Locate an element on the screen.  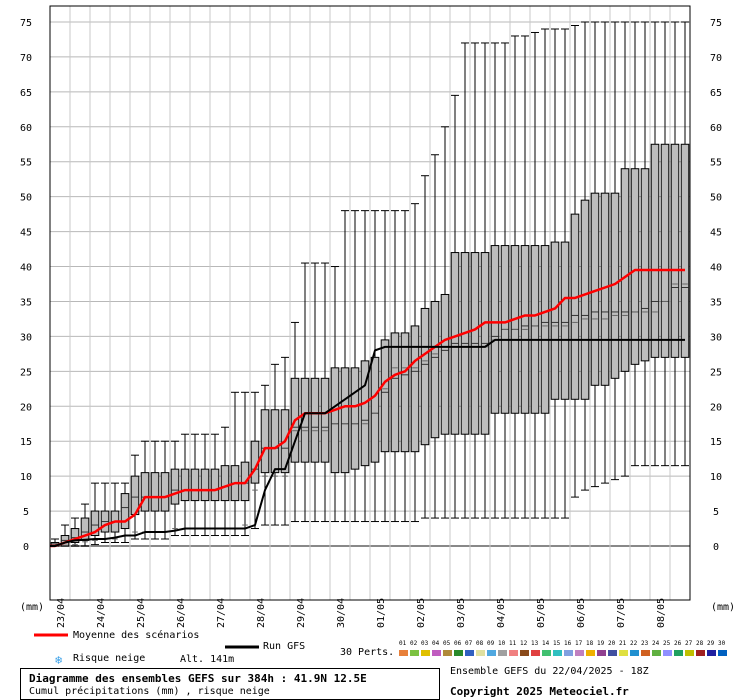
x-tick-label: 30/04 is located at coordinates (341, 613).